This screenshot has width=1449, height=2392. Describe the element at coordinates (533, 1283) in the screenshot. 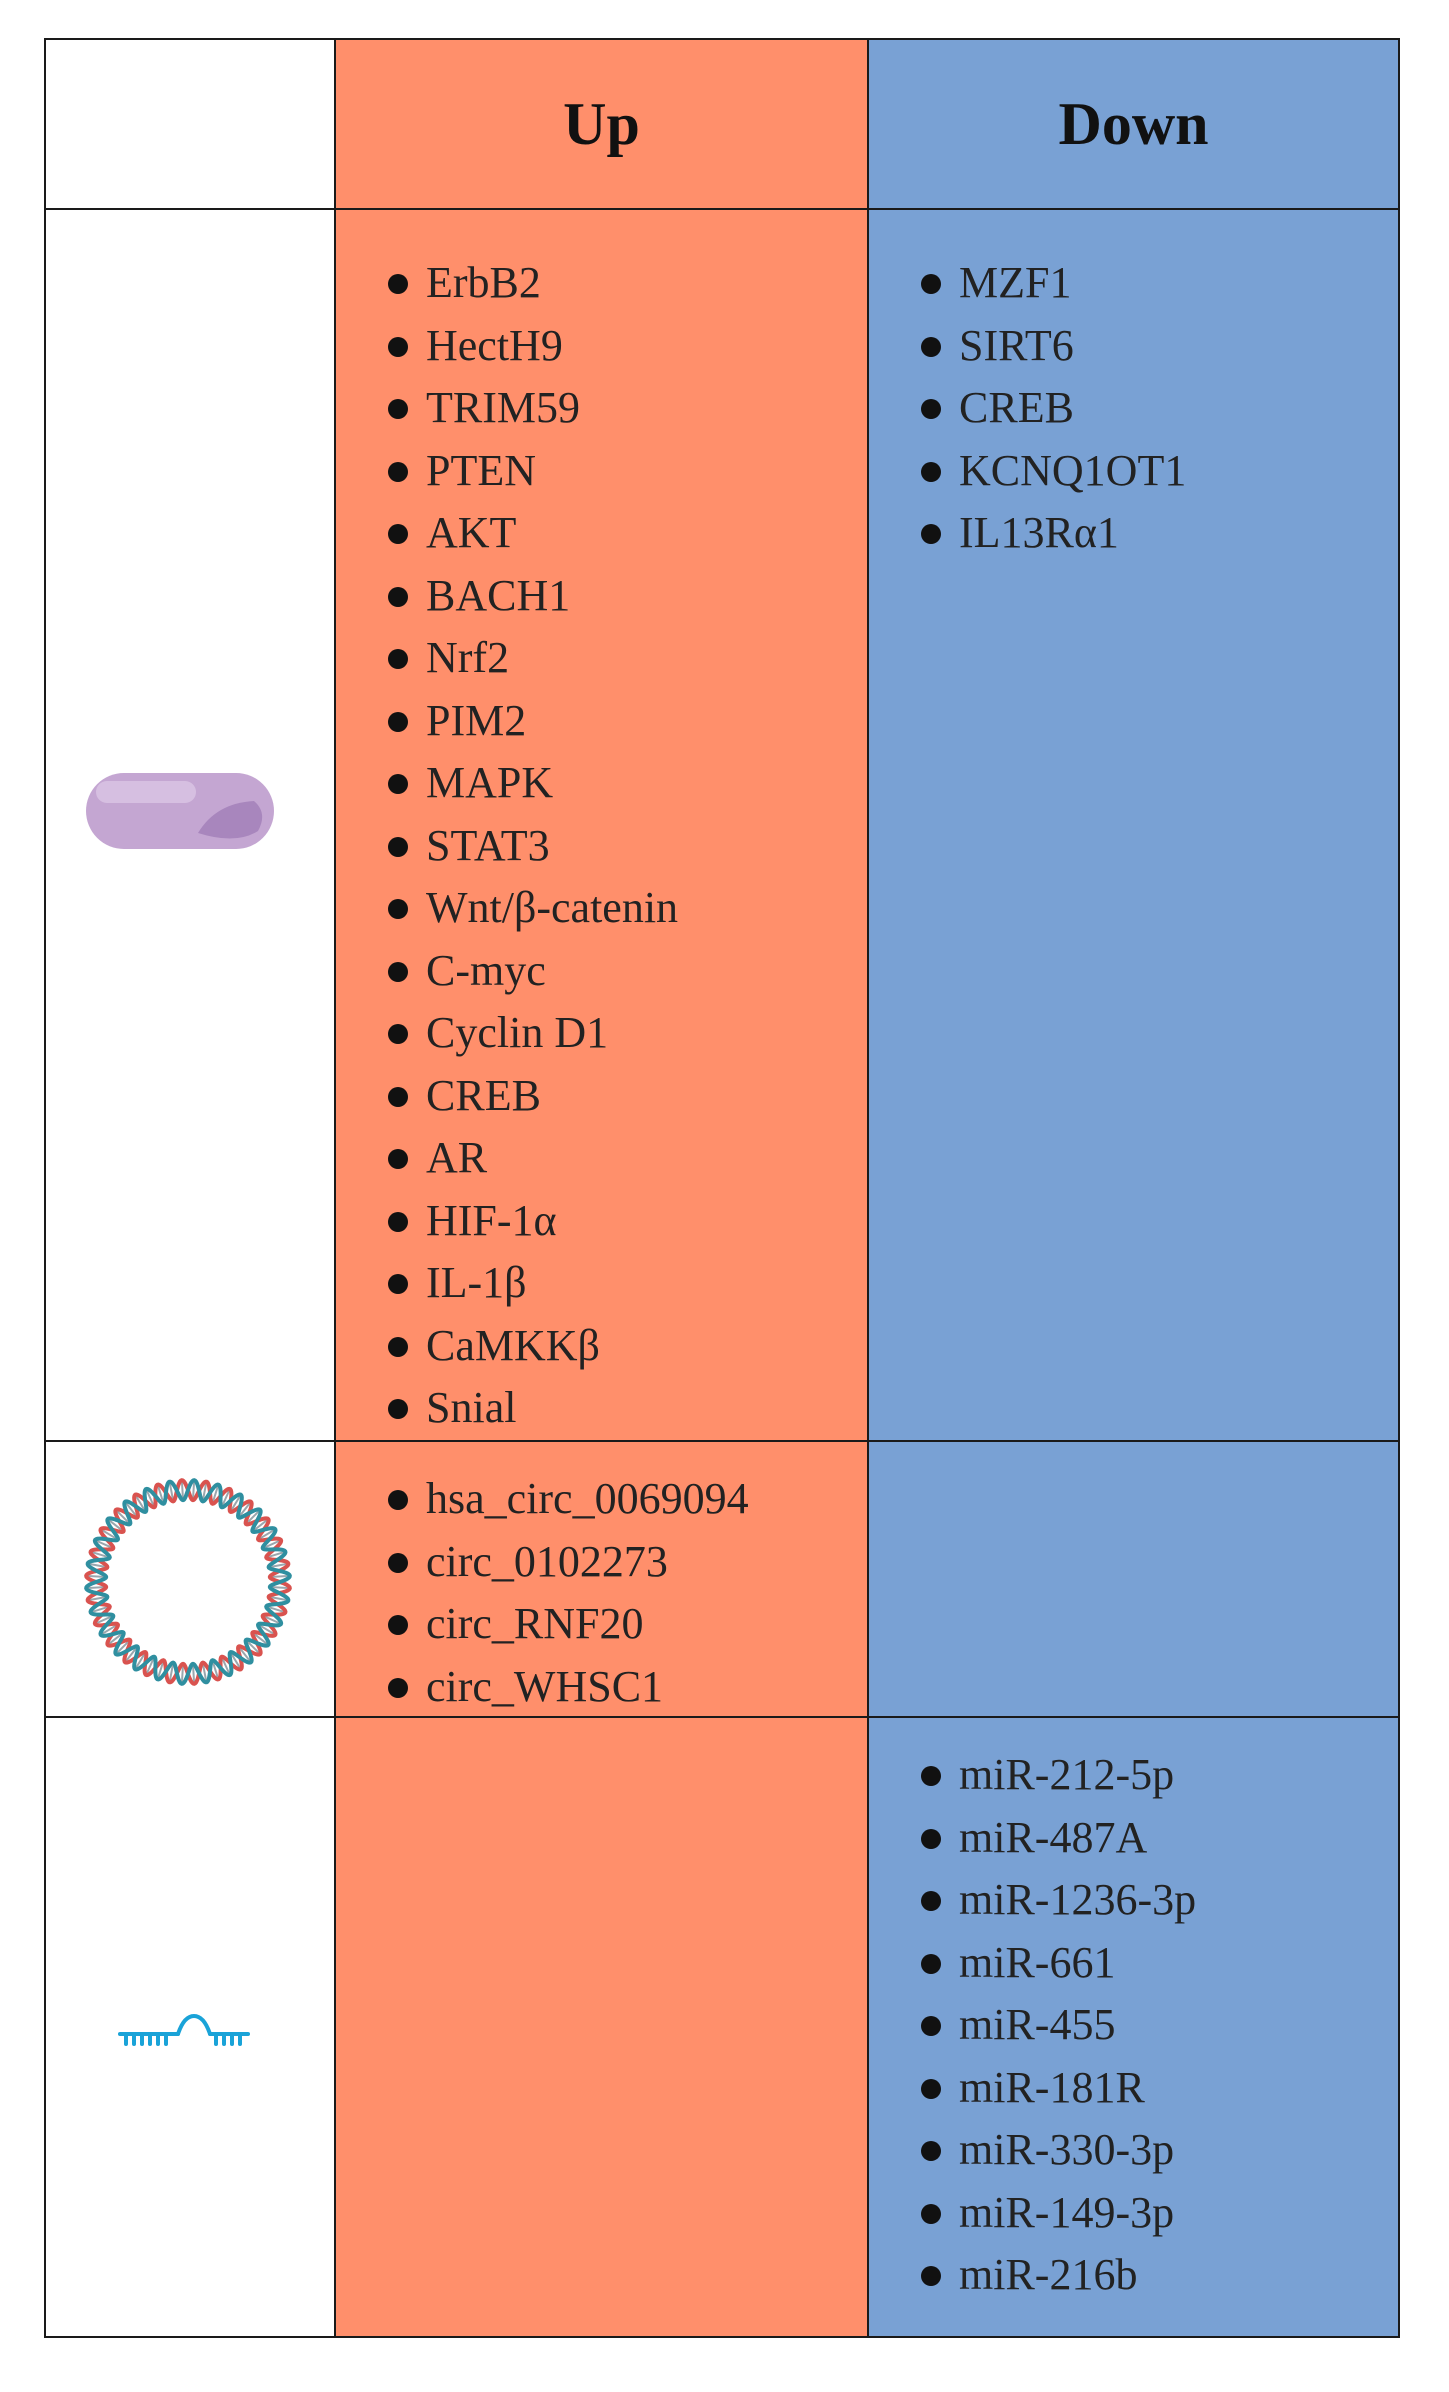

I see `list-item: IL-1β` at that location.